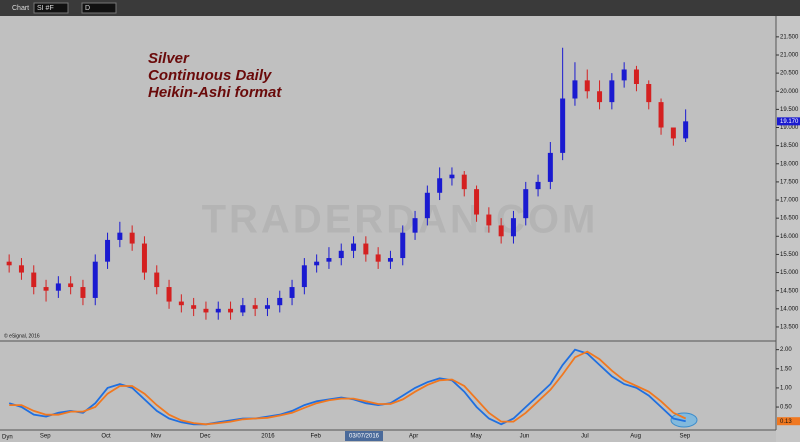  I want to click on x-tick-label: May, so click(475, 437).